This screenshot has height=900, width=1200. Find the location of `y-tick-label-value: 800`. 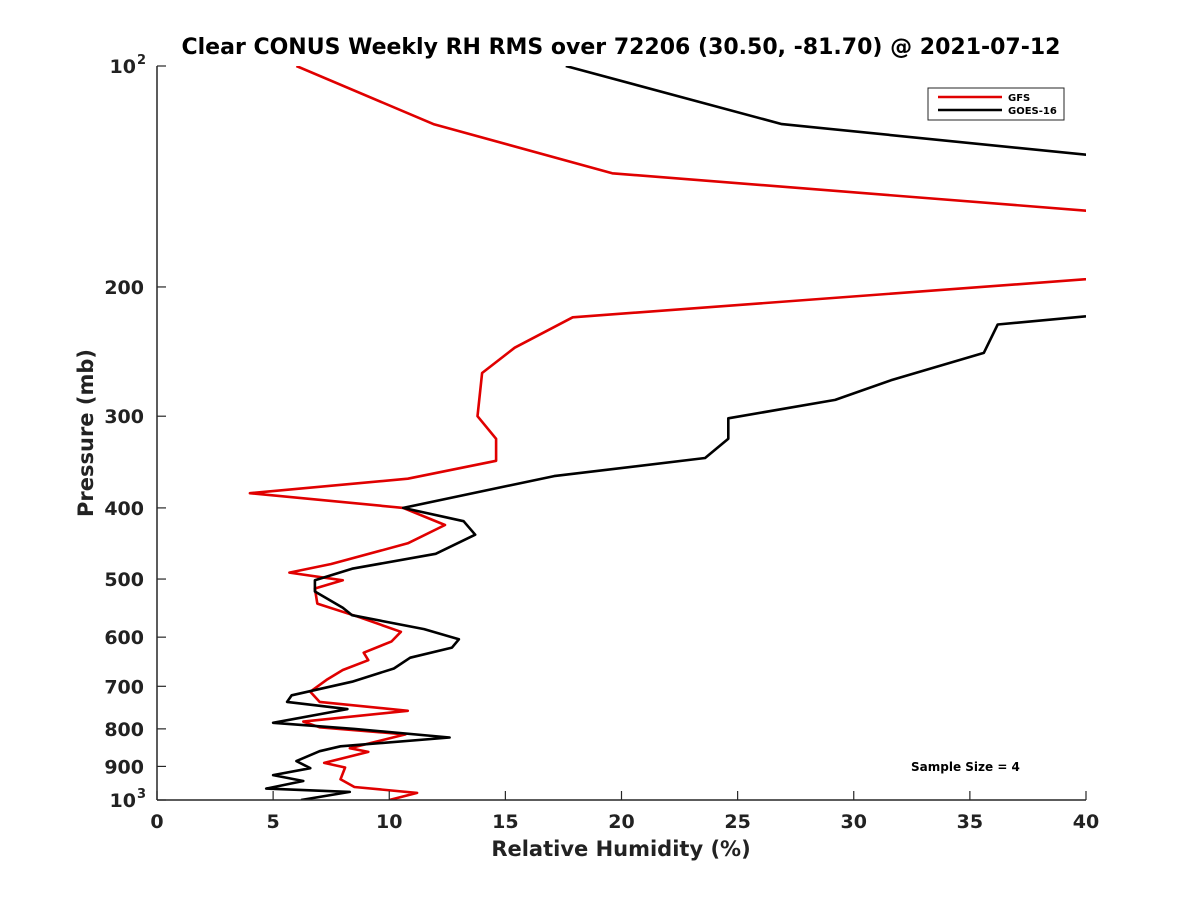

y-tick-label-value: 800 is located at coordinates (124, 730).